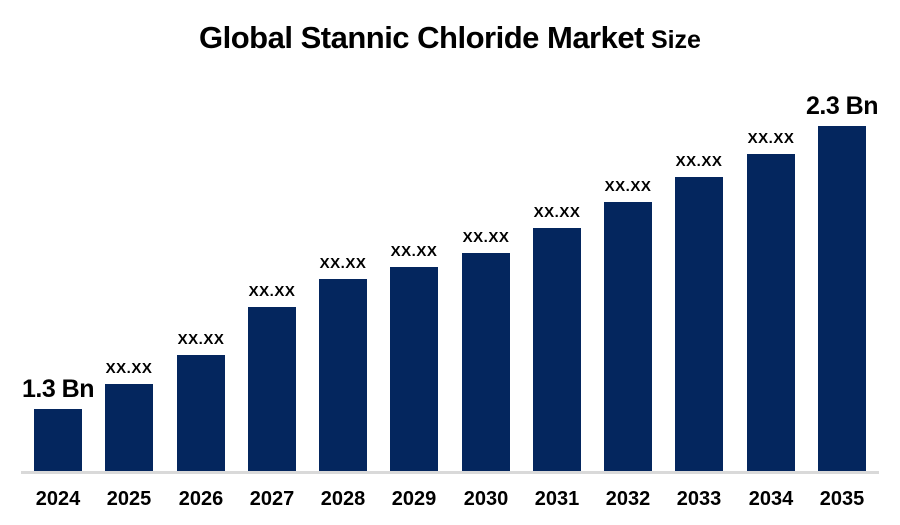  What do you see at coordinates (129, 499) in the screenshot?
I see `x-tick-2025: 2025` at bounding box center [129, 499].